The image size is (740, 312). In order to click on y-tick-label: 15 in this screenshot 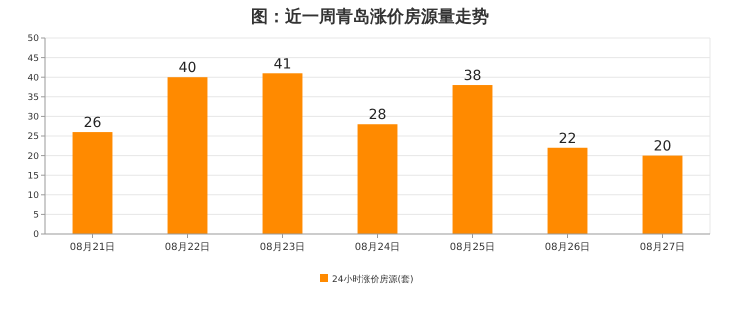, I will do `click(33, 176)`.